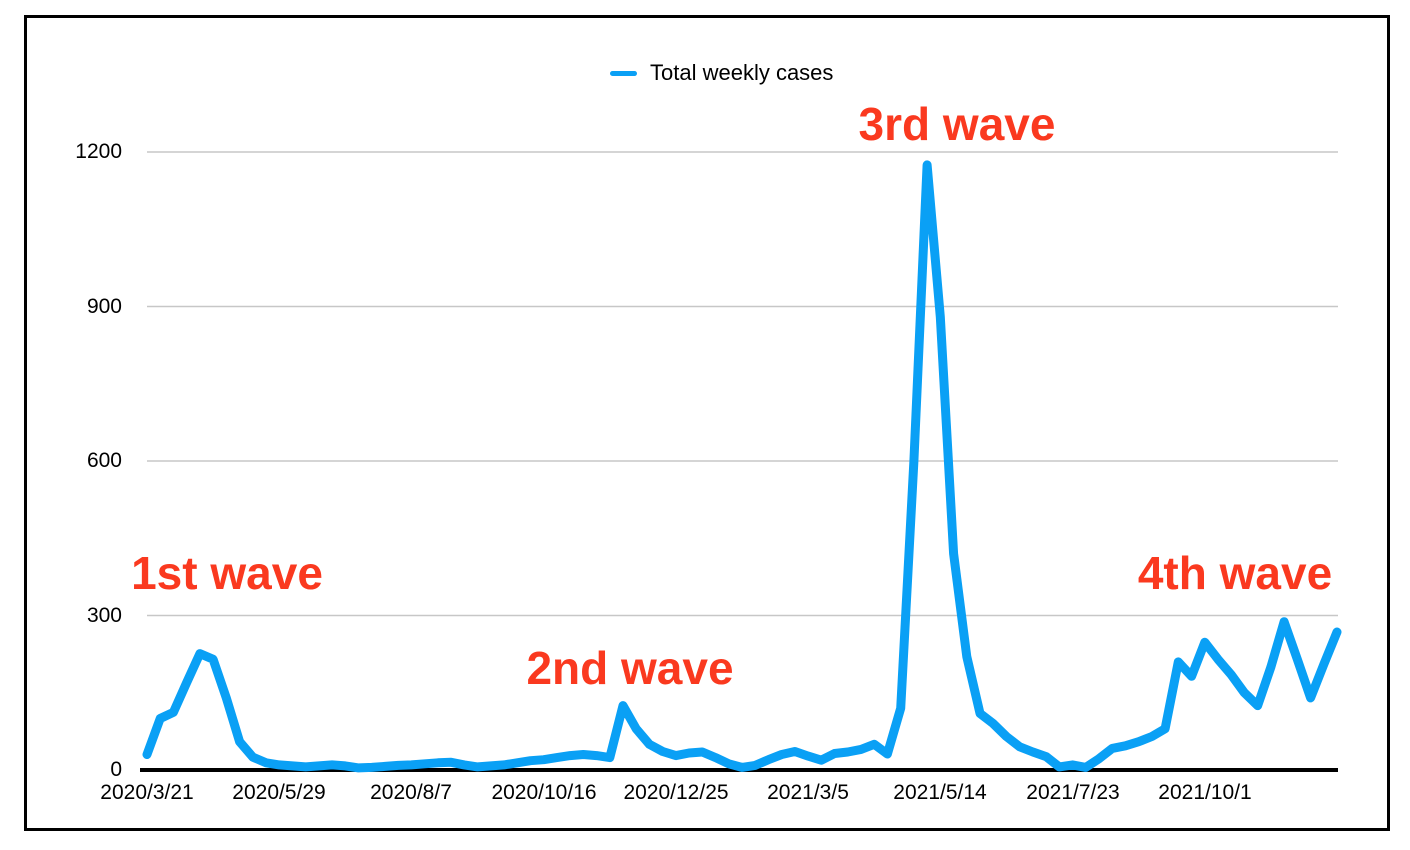 The image size is (1410, 850). I want to click on x-tick-label: 2021/3/5, so click(808, 792).